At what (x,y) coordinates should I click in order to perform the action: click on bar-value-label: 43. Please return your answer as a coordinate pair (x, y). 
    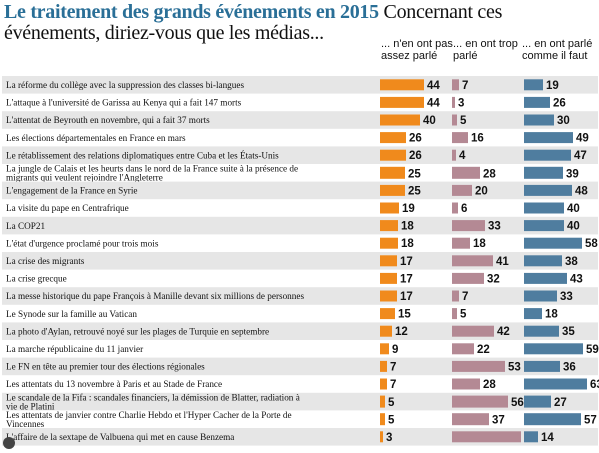
    Looking at the image, I should click on (576, 279).